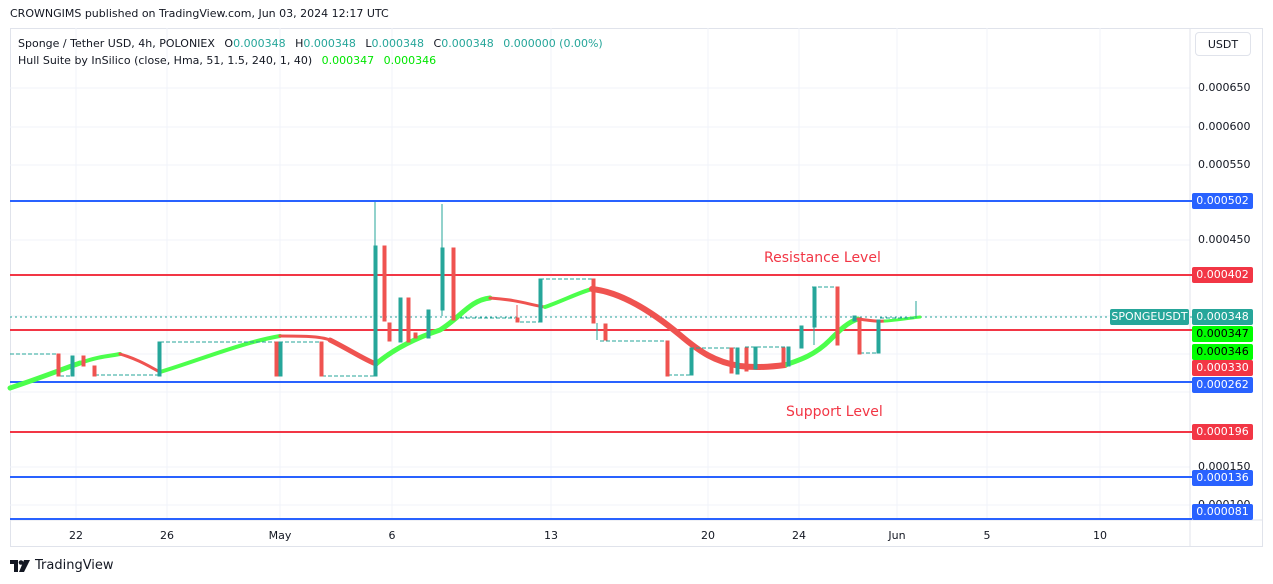 The width and height of the screenshot is (1273, 584). What do you see at coordinates (116, 43) in the screenshot?
I see `symbol-name: Sponge / Tether USD, 4h, POLONIEX` at bounding box center [116, 43].